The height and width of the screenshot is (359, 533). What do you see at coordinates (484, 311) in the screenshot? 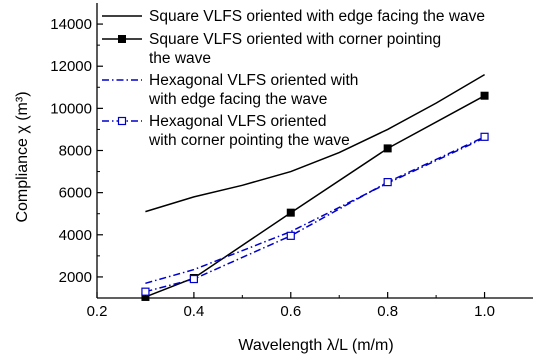
I see `x-tick-label: 1.0` at bounding box center [484, 311].